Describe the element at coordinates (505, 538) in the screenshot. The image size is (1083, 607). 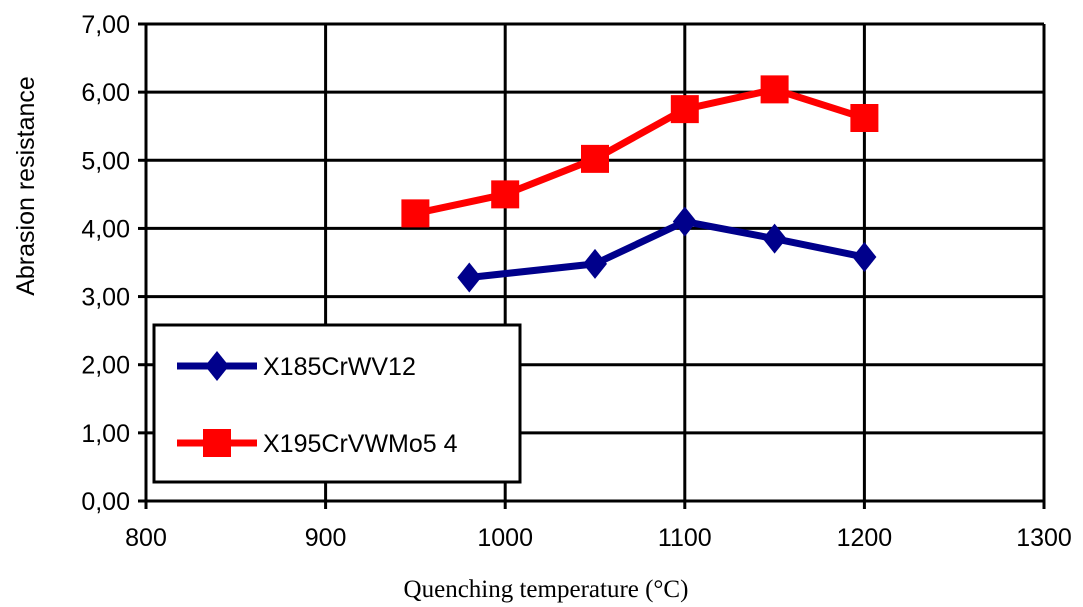
I see `x-tick-label-1000: 1000` at that location.